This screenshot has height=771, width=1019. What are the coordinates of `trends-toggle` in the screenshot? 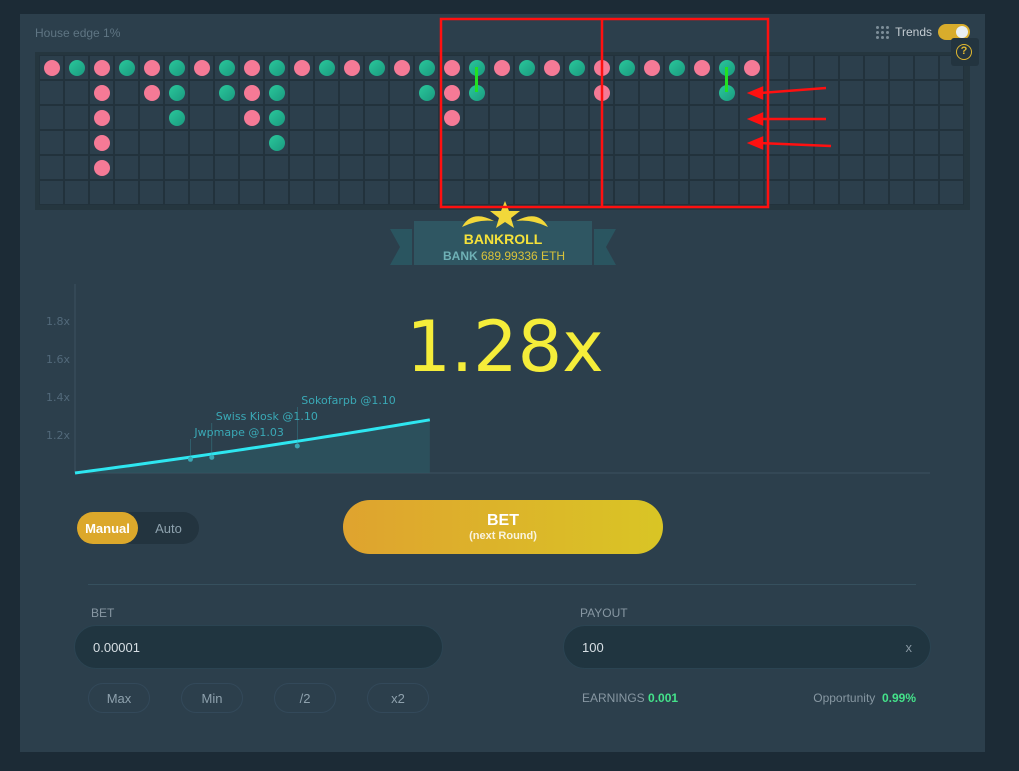 It's located at (954, 32).